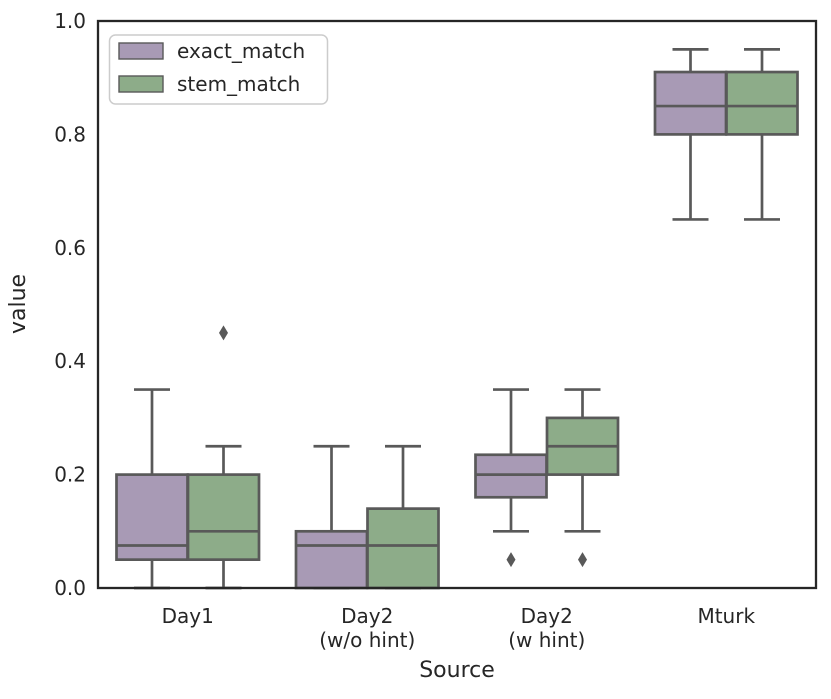 The image size is (831, 699). Describe the element at coordinates (141, 84) in the screenshot. I see `legend-swatch-stem_match` at that location.